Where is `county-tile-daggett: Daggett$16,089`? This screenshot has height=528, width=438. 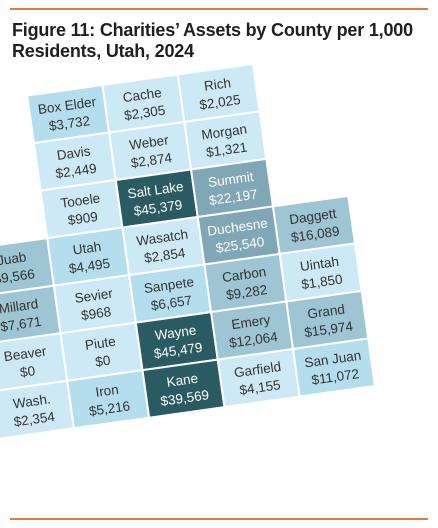 county-tile-daggett: Daggett$16,089 is located at coordinates (314, 225).